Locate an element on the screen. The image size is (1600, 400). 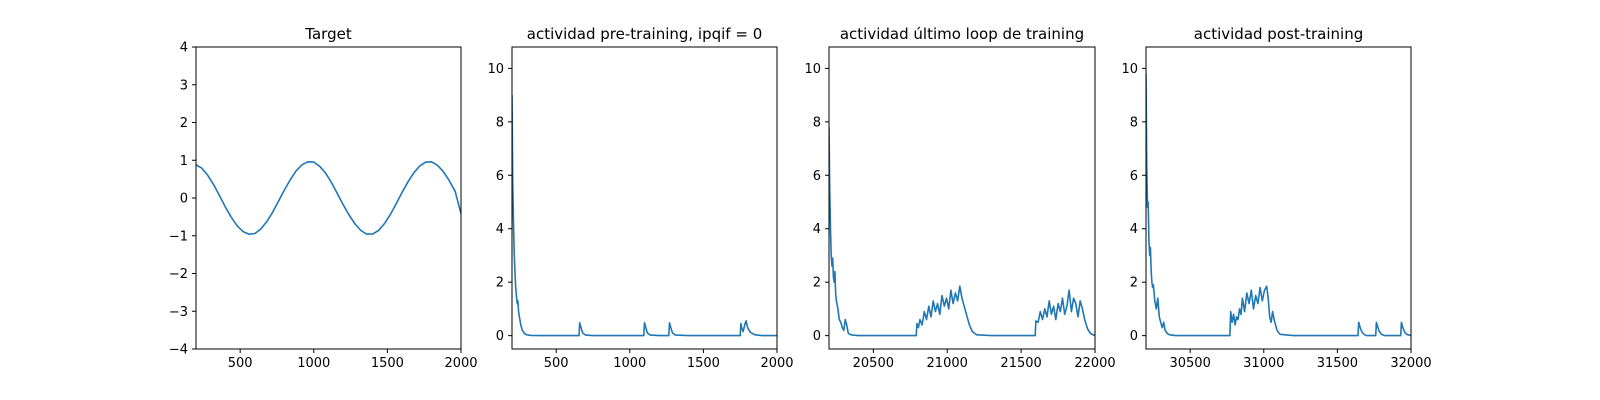
chart-title: actividad post-training is located at coordinates (1278, 34).